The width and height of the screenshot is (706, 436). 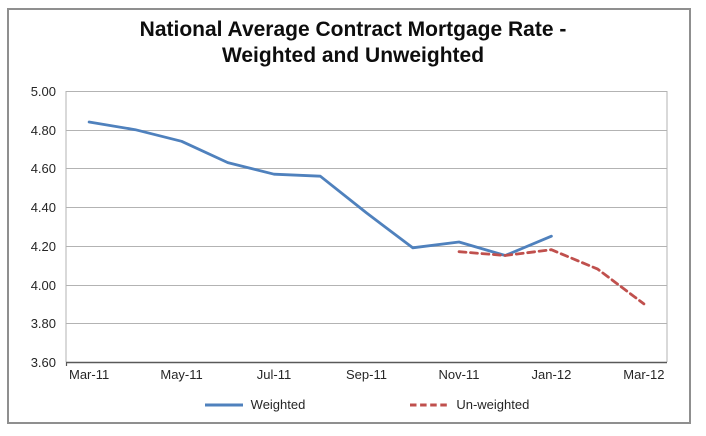 I want to click on chart-title-line2: Weighted and Unweighted, so click(x=353, y=55).